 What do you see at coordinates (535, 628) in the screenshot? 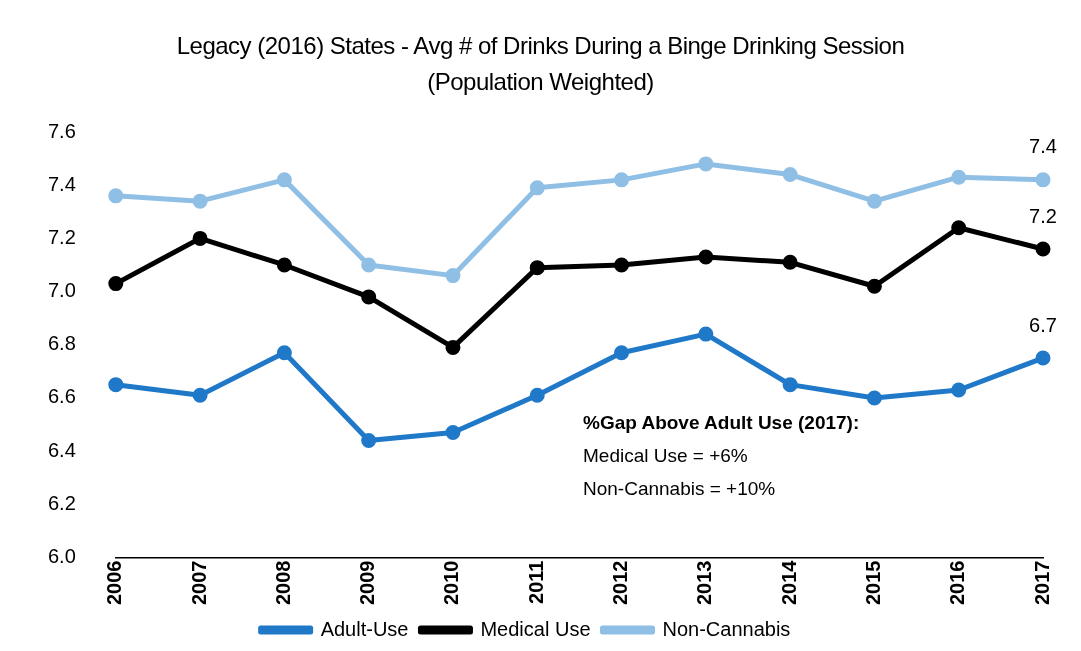
I see `legend-label: Medical Use` at bounding box center [535, 628].